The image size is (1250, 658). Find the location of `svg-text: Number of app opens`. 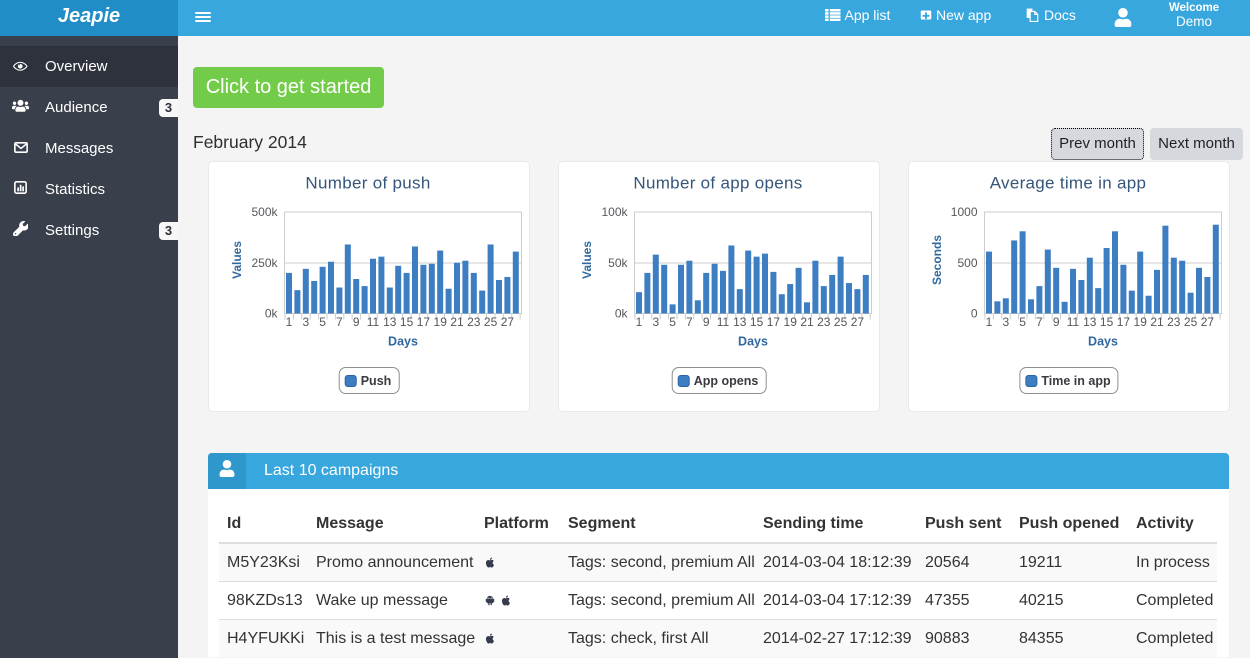

svg-text: Number of app opens is located at coordinates (717, 183).